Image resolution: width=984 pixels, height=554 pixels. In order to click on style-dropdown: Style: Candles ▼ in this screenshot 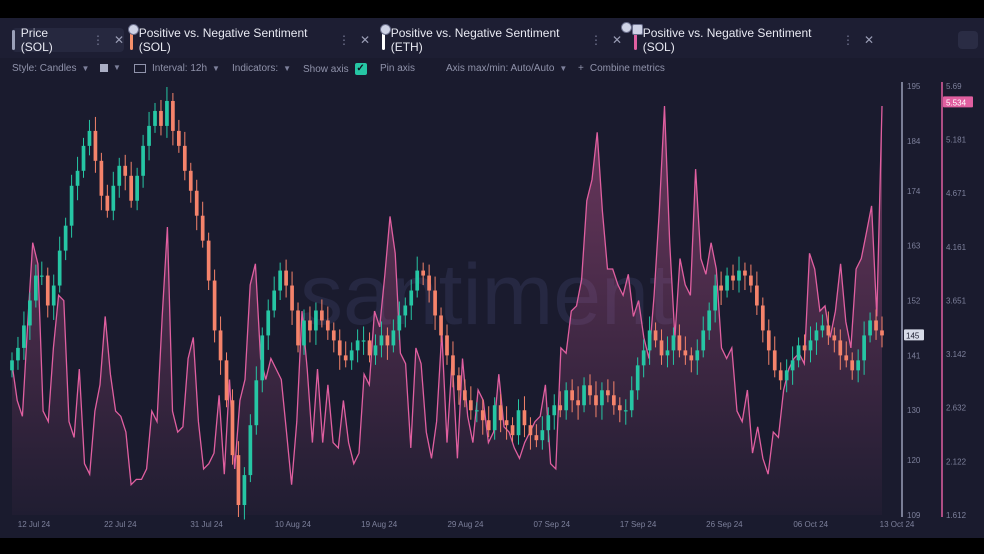, I will do `click(50, 68)`.